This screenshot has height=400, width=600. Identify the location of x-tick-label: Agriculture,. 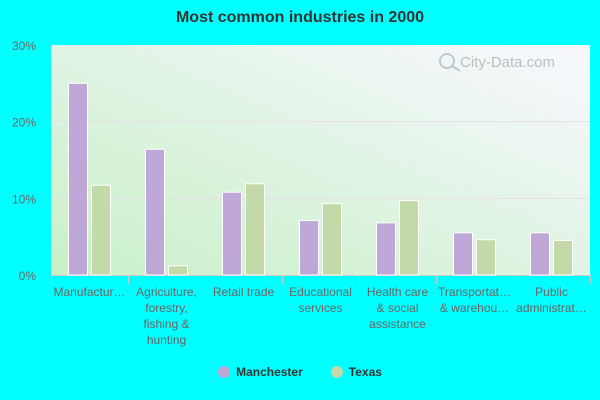
(166, 292).